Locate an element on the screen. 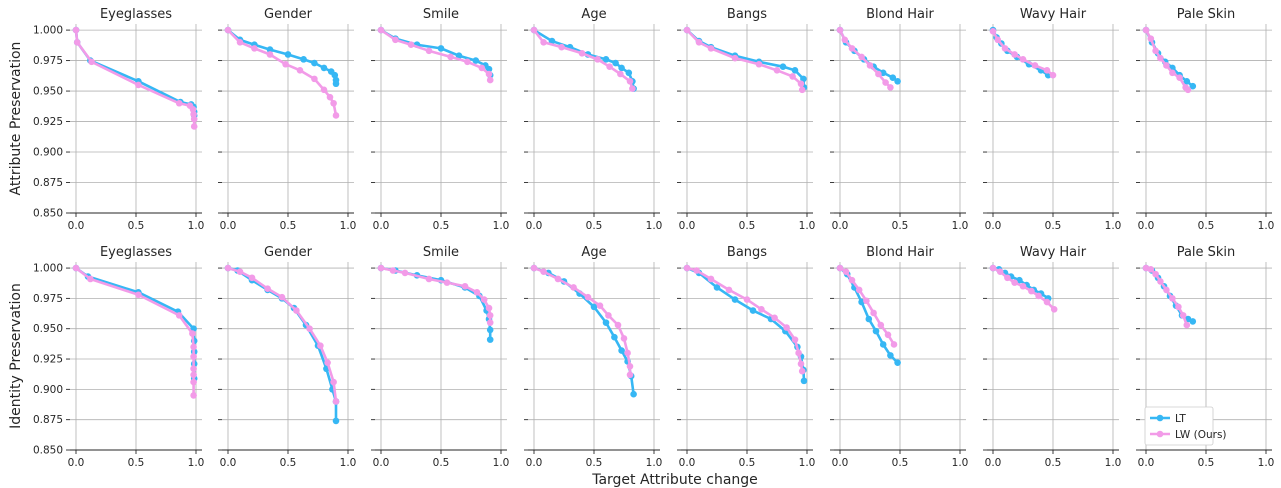  y-tick-label: 0.925 is located at coordinates (48, 122).